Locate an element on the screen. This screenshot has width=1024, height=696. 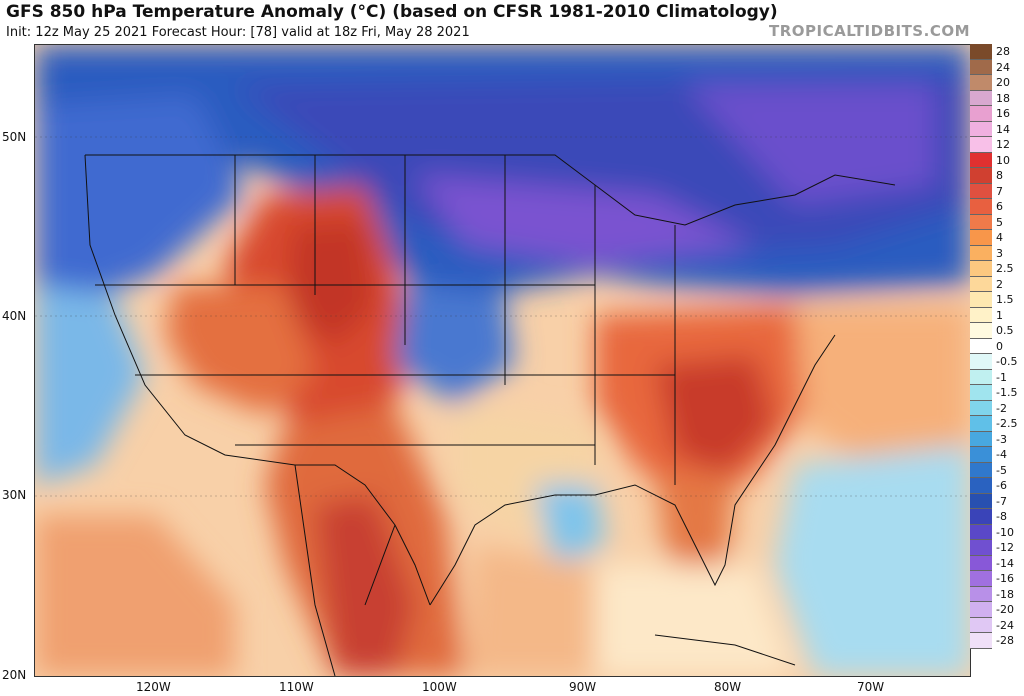
color-scale-label: -7 is located at coordinates (1001, 501).